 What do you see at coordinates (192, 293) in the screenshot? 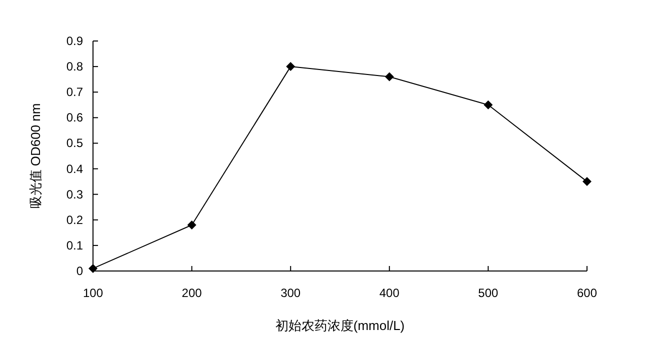
I see `x-tick-label: 200` at bounding box center [192, 293].